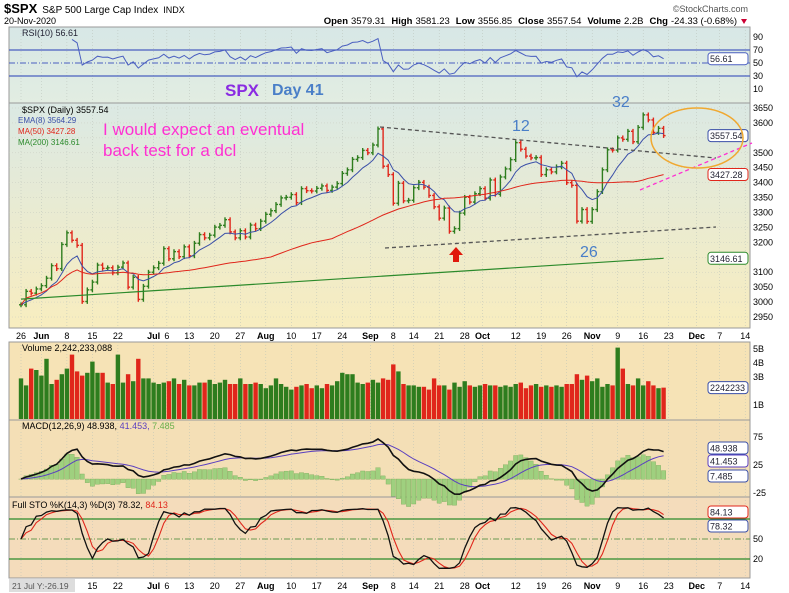 Image resolution: width=789 pixels, height=593 pixels. What do you see at coordinates (763, 302) in the screenshot?
I see `price-tick-label: 3000` at bounding box center [763, 302].